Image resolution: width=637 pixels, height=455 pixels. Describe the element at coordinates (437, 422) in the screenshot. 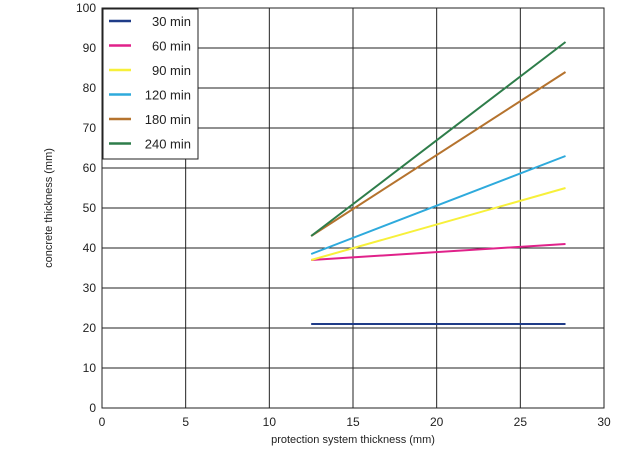

I see `x-tick-label: 20` at that location.